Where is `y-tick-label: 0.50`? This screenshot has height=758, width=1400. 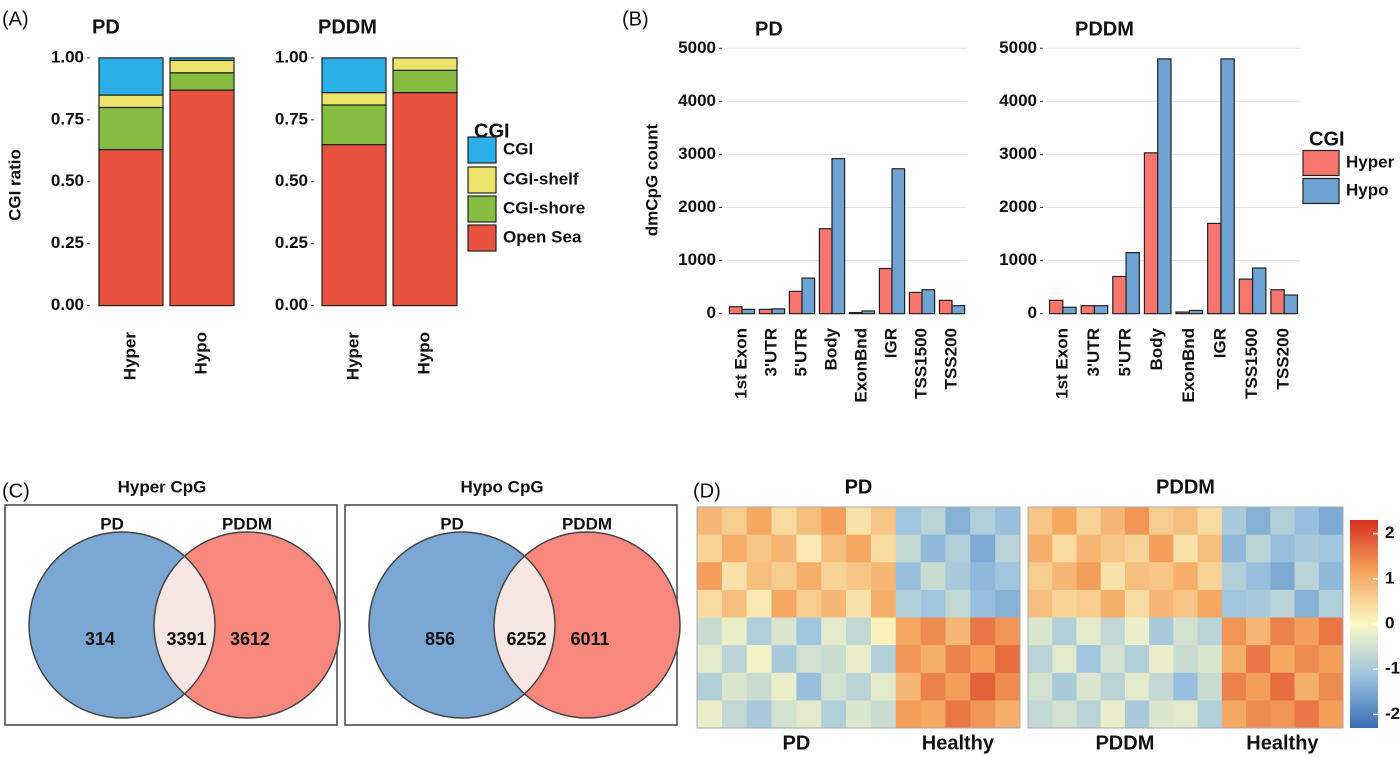
y-tick-label: 0.50 is located at coordinates (291, 180).